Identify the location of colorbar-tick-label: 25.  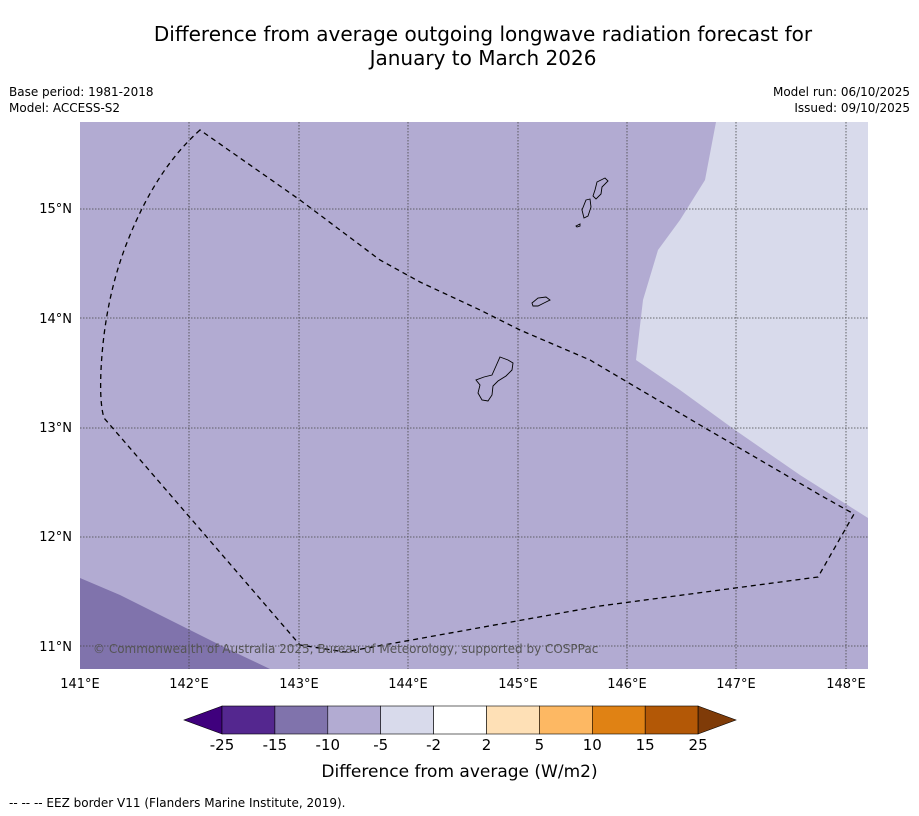
(698, 745).